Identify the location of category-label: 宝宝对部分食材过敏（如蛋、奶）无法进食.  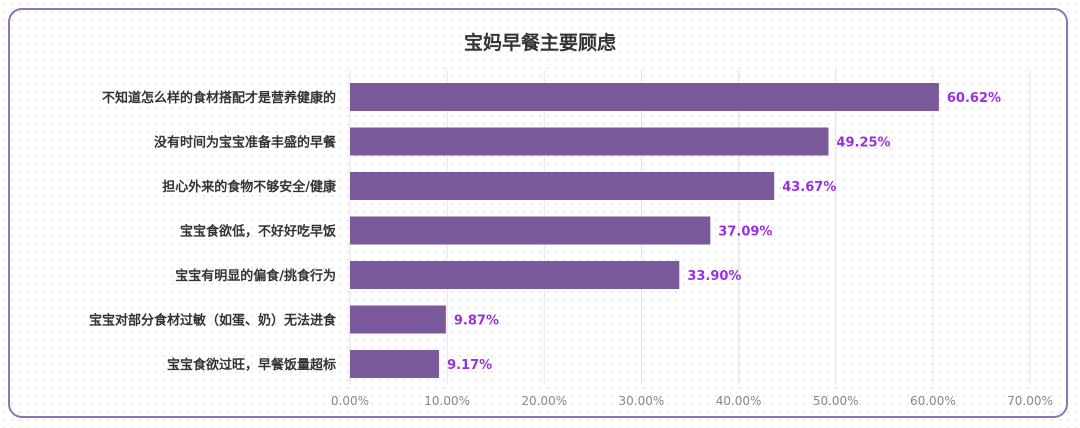
(213, 321).